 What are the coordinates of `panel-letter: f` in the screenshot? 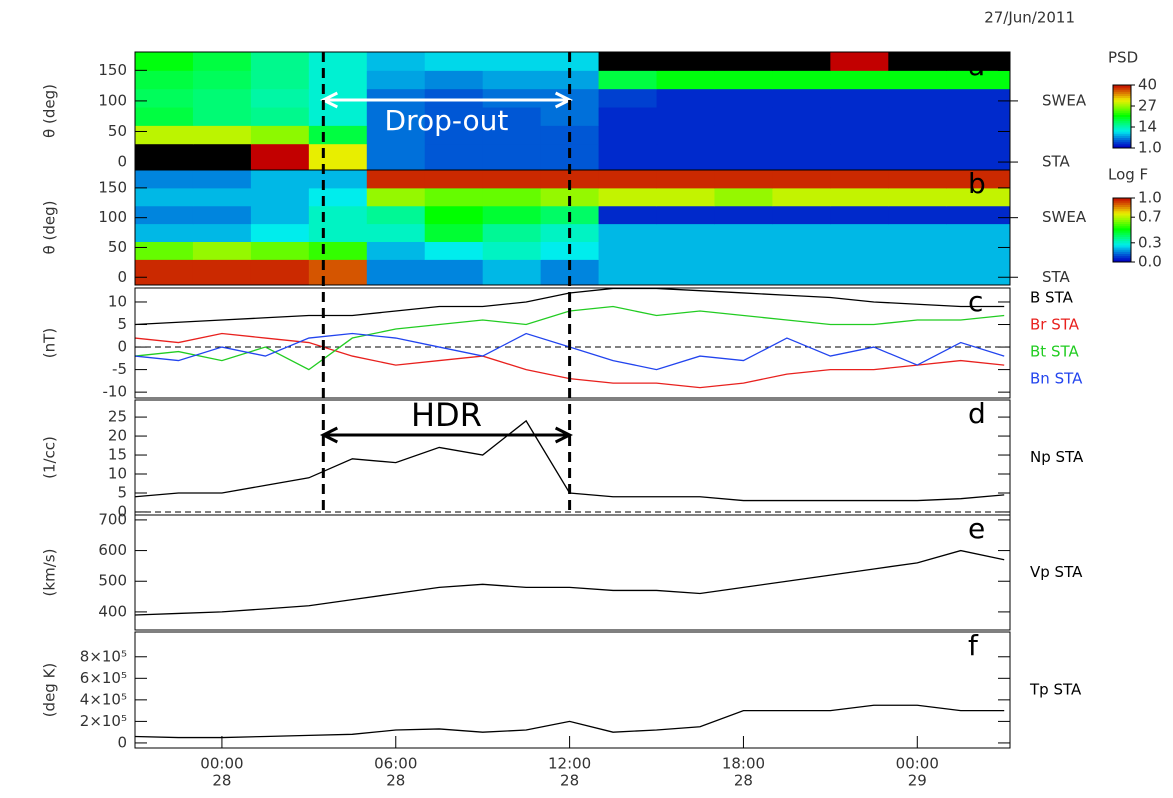 It's located at (973, 645).